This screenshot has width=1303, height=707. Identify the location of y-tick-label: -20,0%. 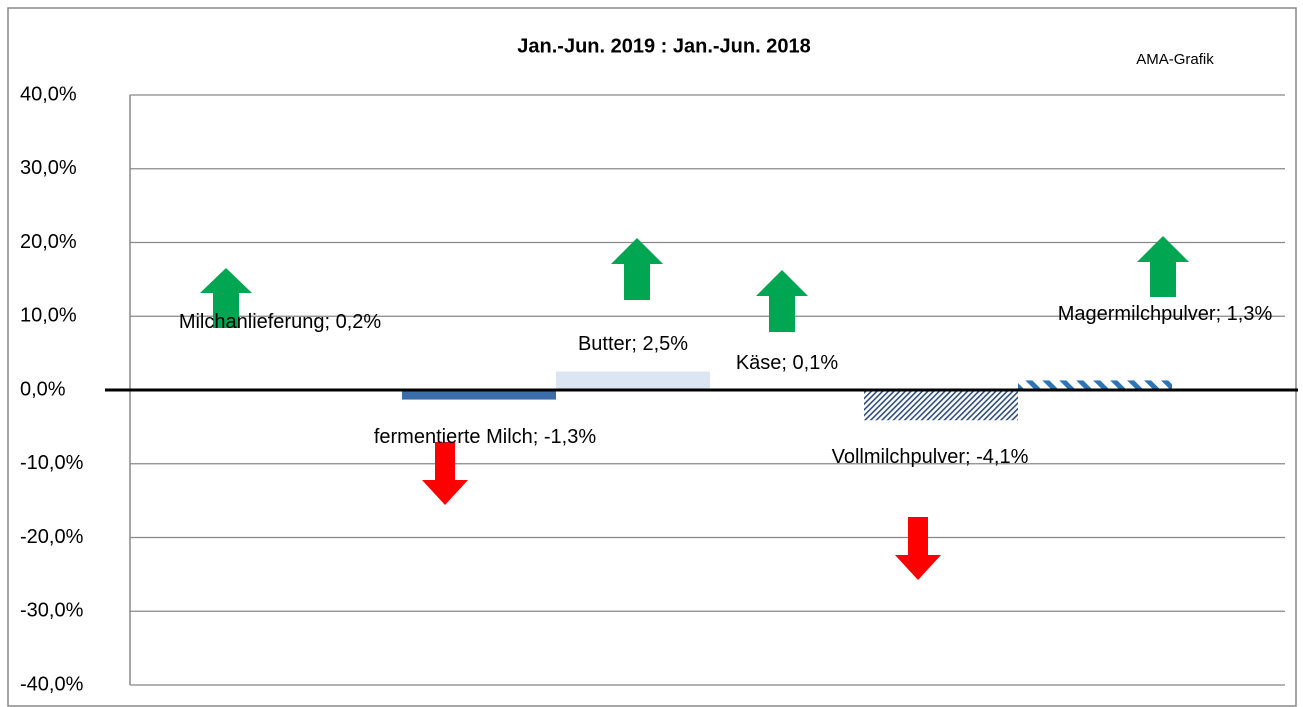
(52, 537).